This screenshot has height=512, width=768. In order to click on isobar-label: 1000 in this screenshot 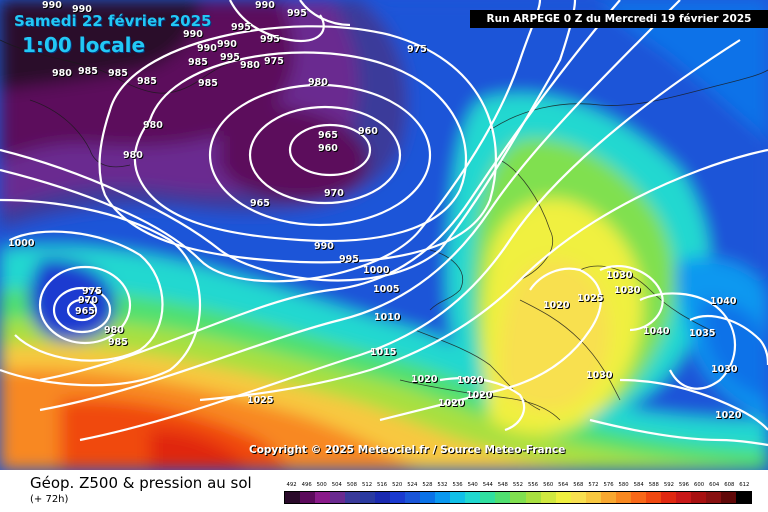, I will do `click(21, 243)`.